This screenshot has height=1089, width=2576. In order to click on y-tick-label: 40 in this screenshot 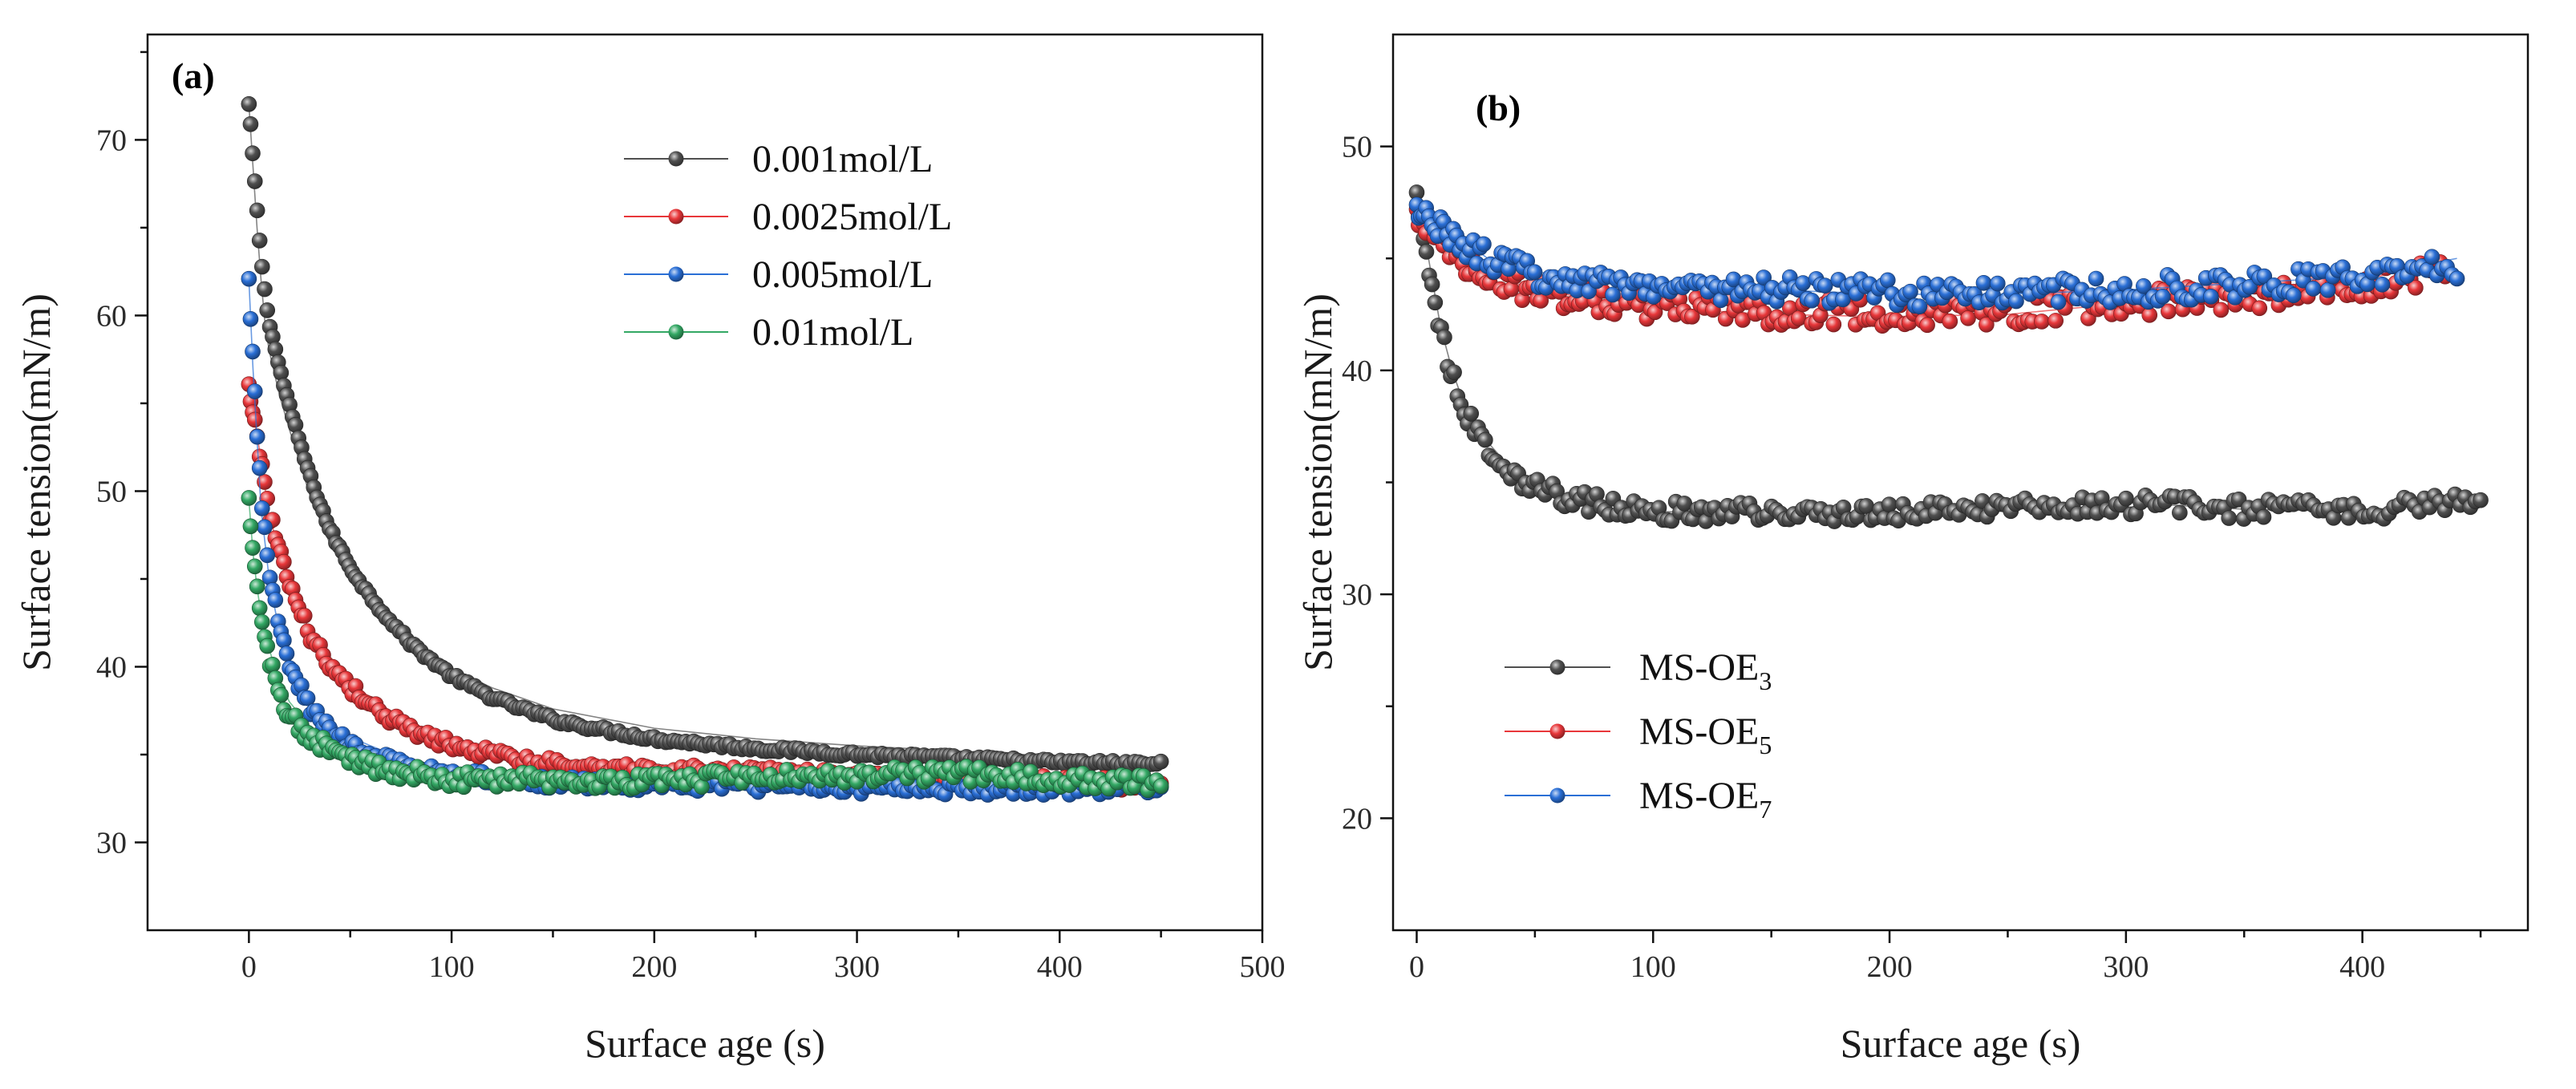, I will do `click(1357, 371)`.